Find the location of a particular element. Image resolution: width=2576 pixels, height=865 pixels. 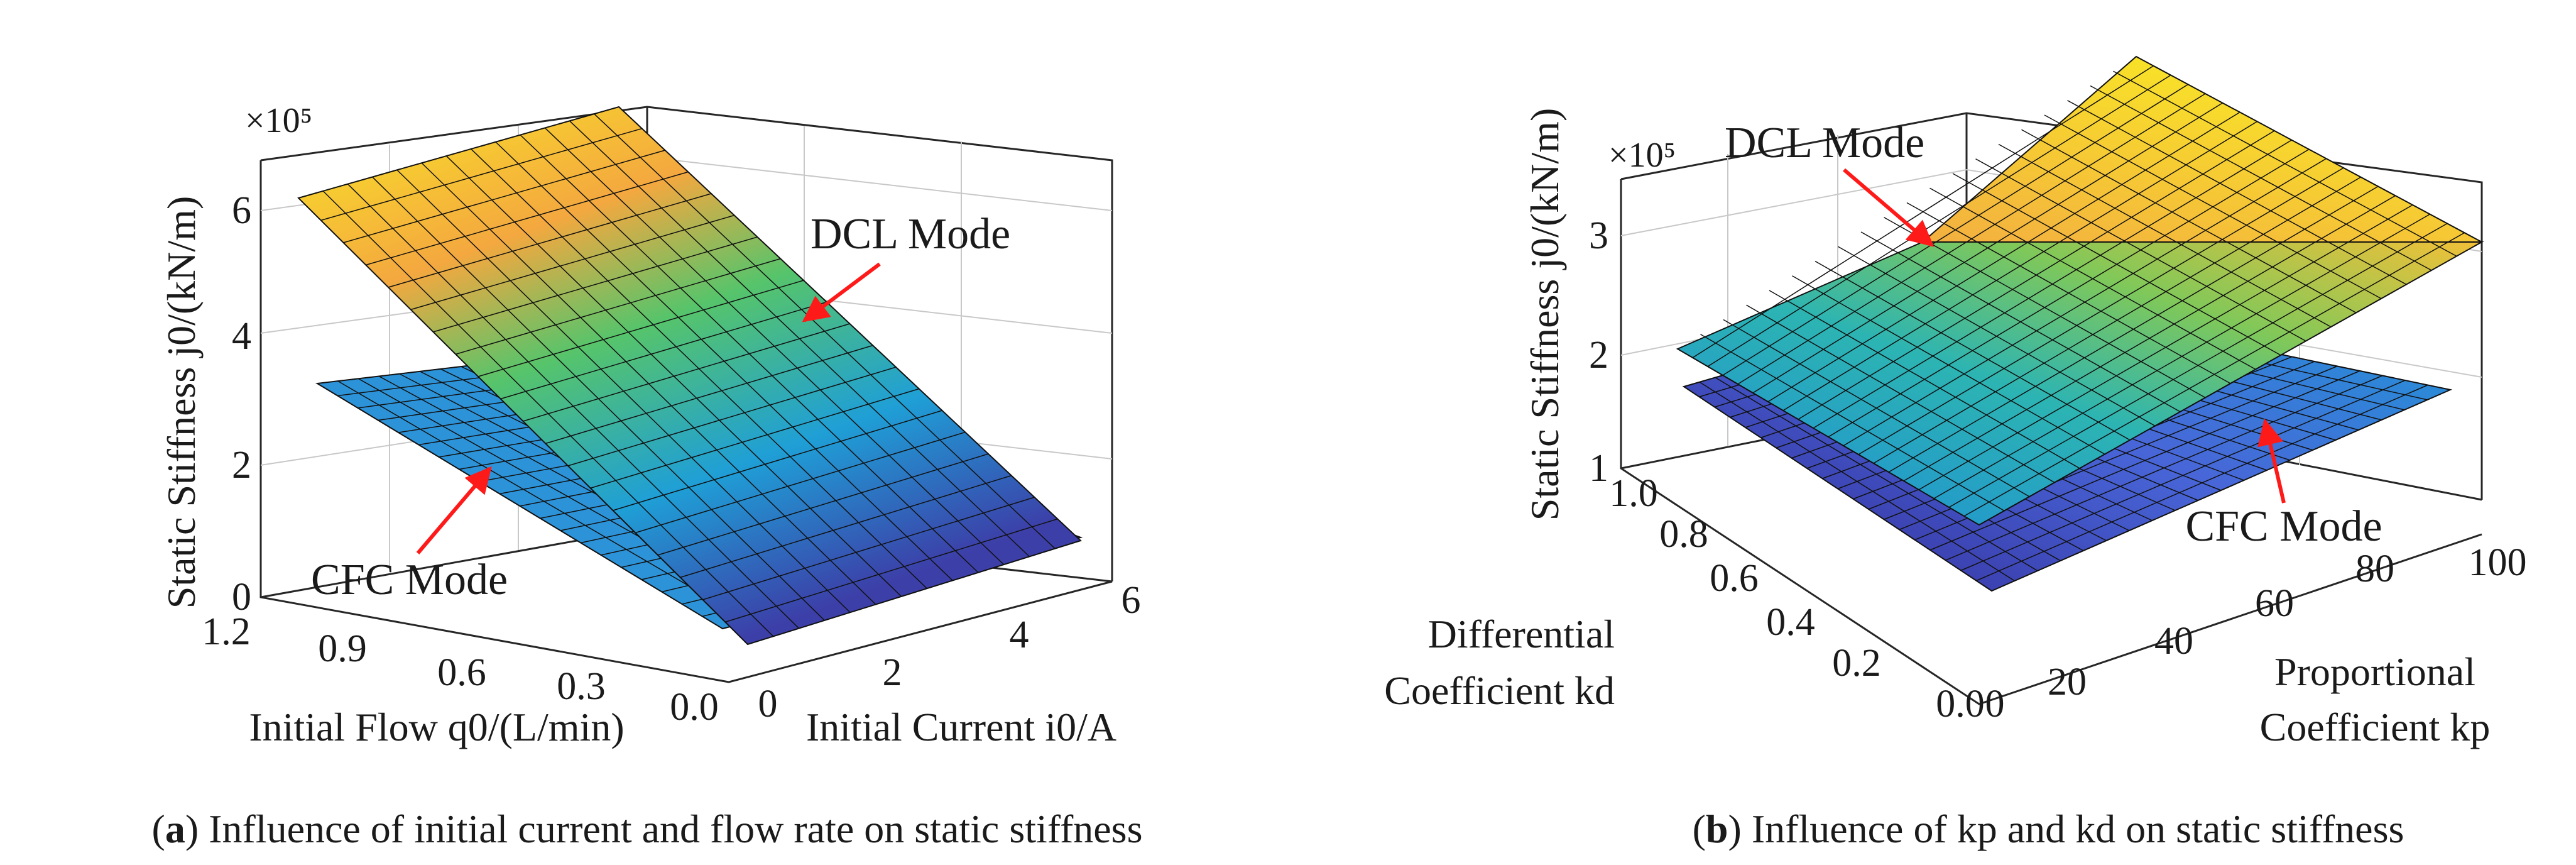

panel-b-z-tick: 2 is located at coordinates (1599, 355).